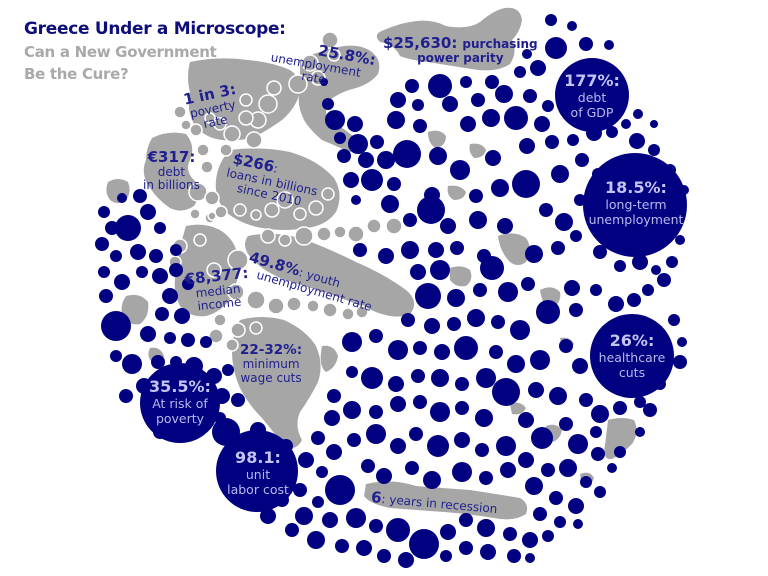  What do you see at coordinates (180, 386) in the screenshot?
I see `circle-value: 35.5%:` at bounding box center [180, 386].